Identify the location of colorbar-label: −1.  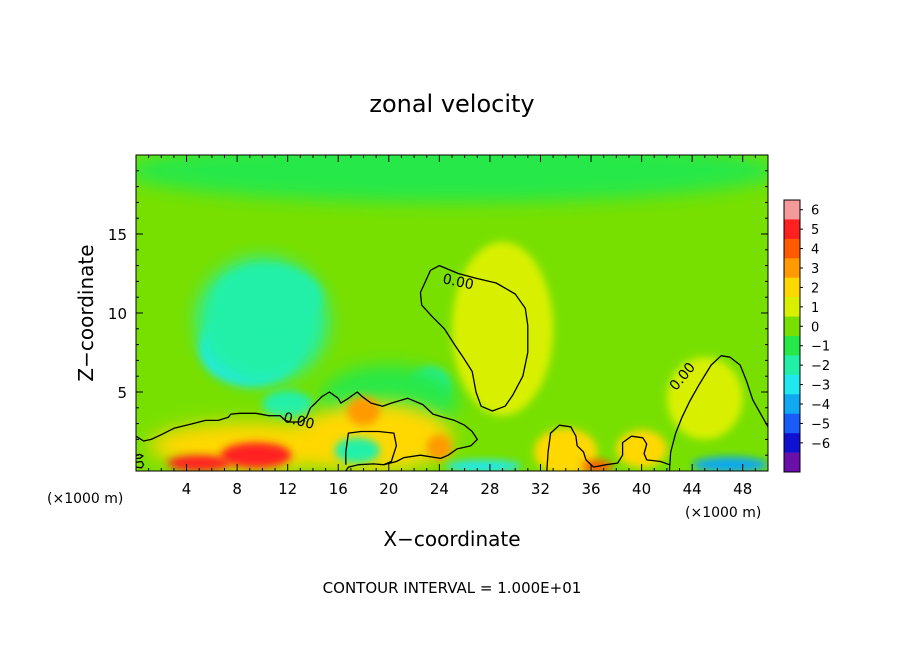
(820, 347).